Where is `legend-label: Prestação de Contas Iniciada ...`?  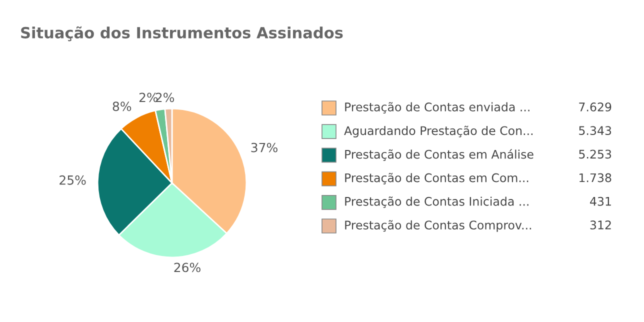
legend-label: Prestação de Contas Iniciada ... is located at coordinates (436, 202).